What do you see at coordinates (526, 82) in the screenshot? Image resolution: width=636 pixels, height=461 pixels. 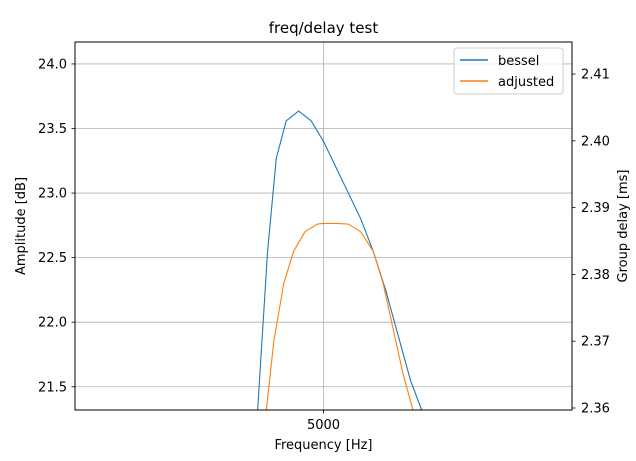 I see `legend-label-adjusted: adjusted` at bounding box center [526, 82].